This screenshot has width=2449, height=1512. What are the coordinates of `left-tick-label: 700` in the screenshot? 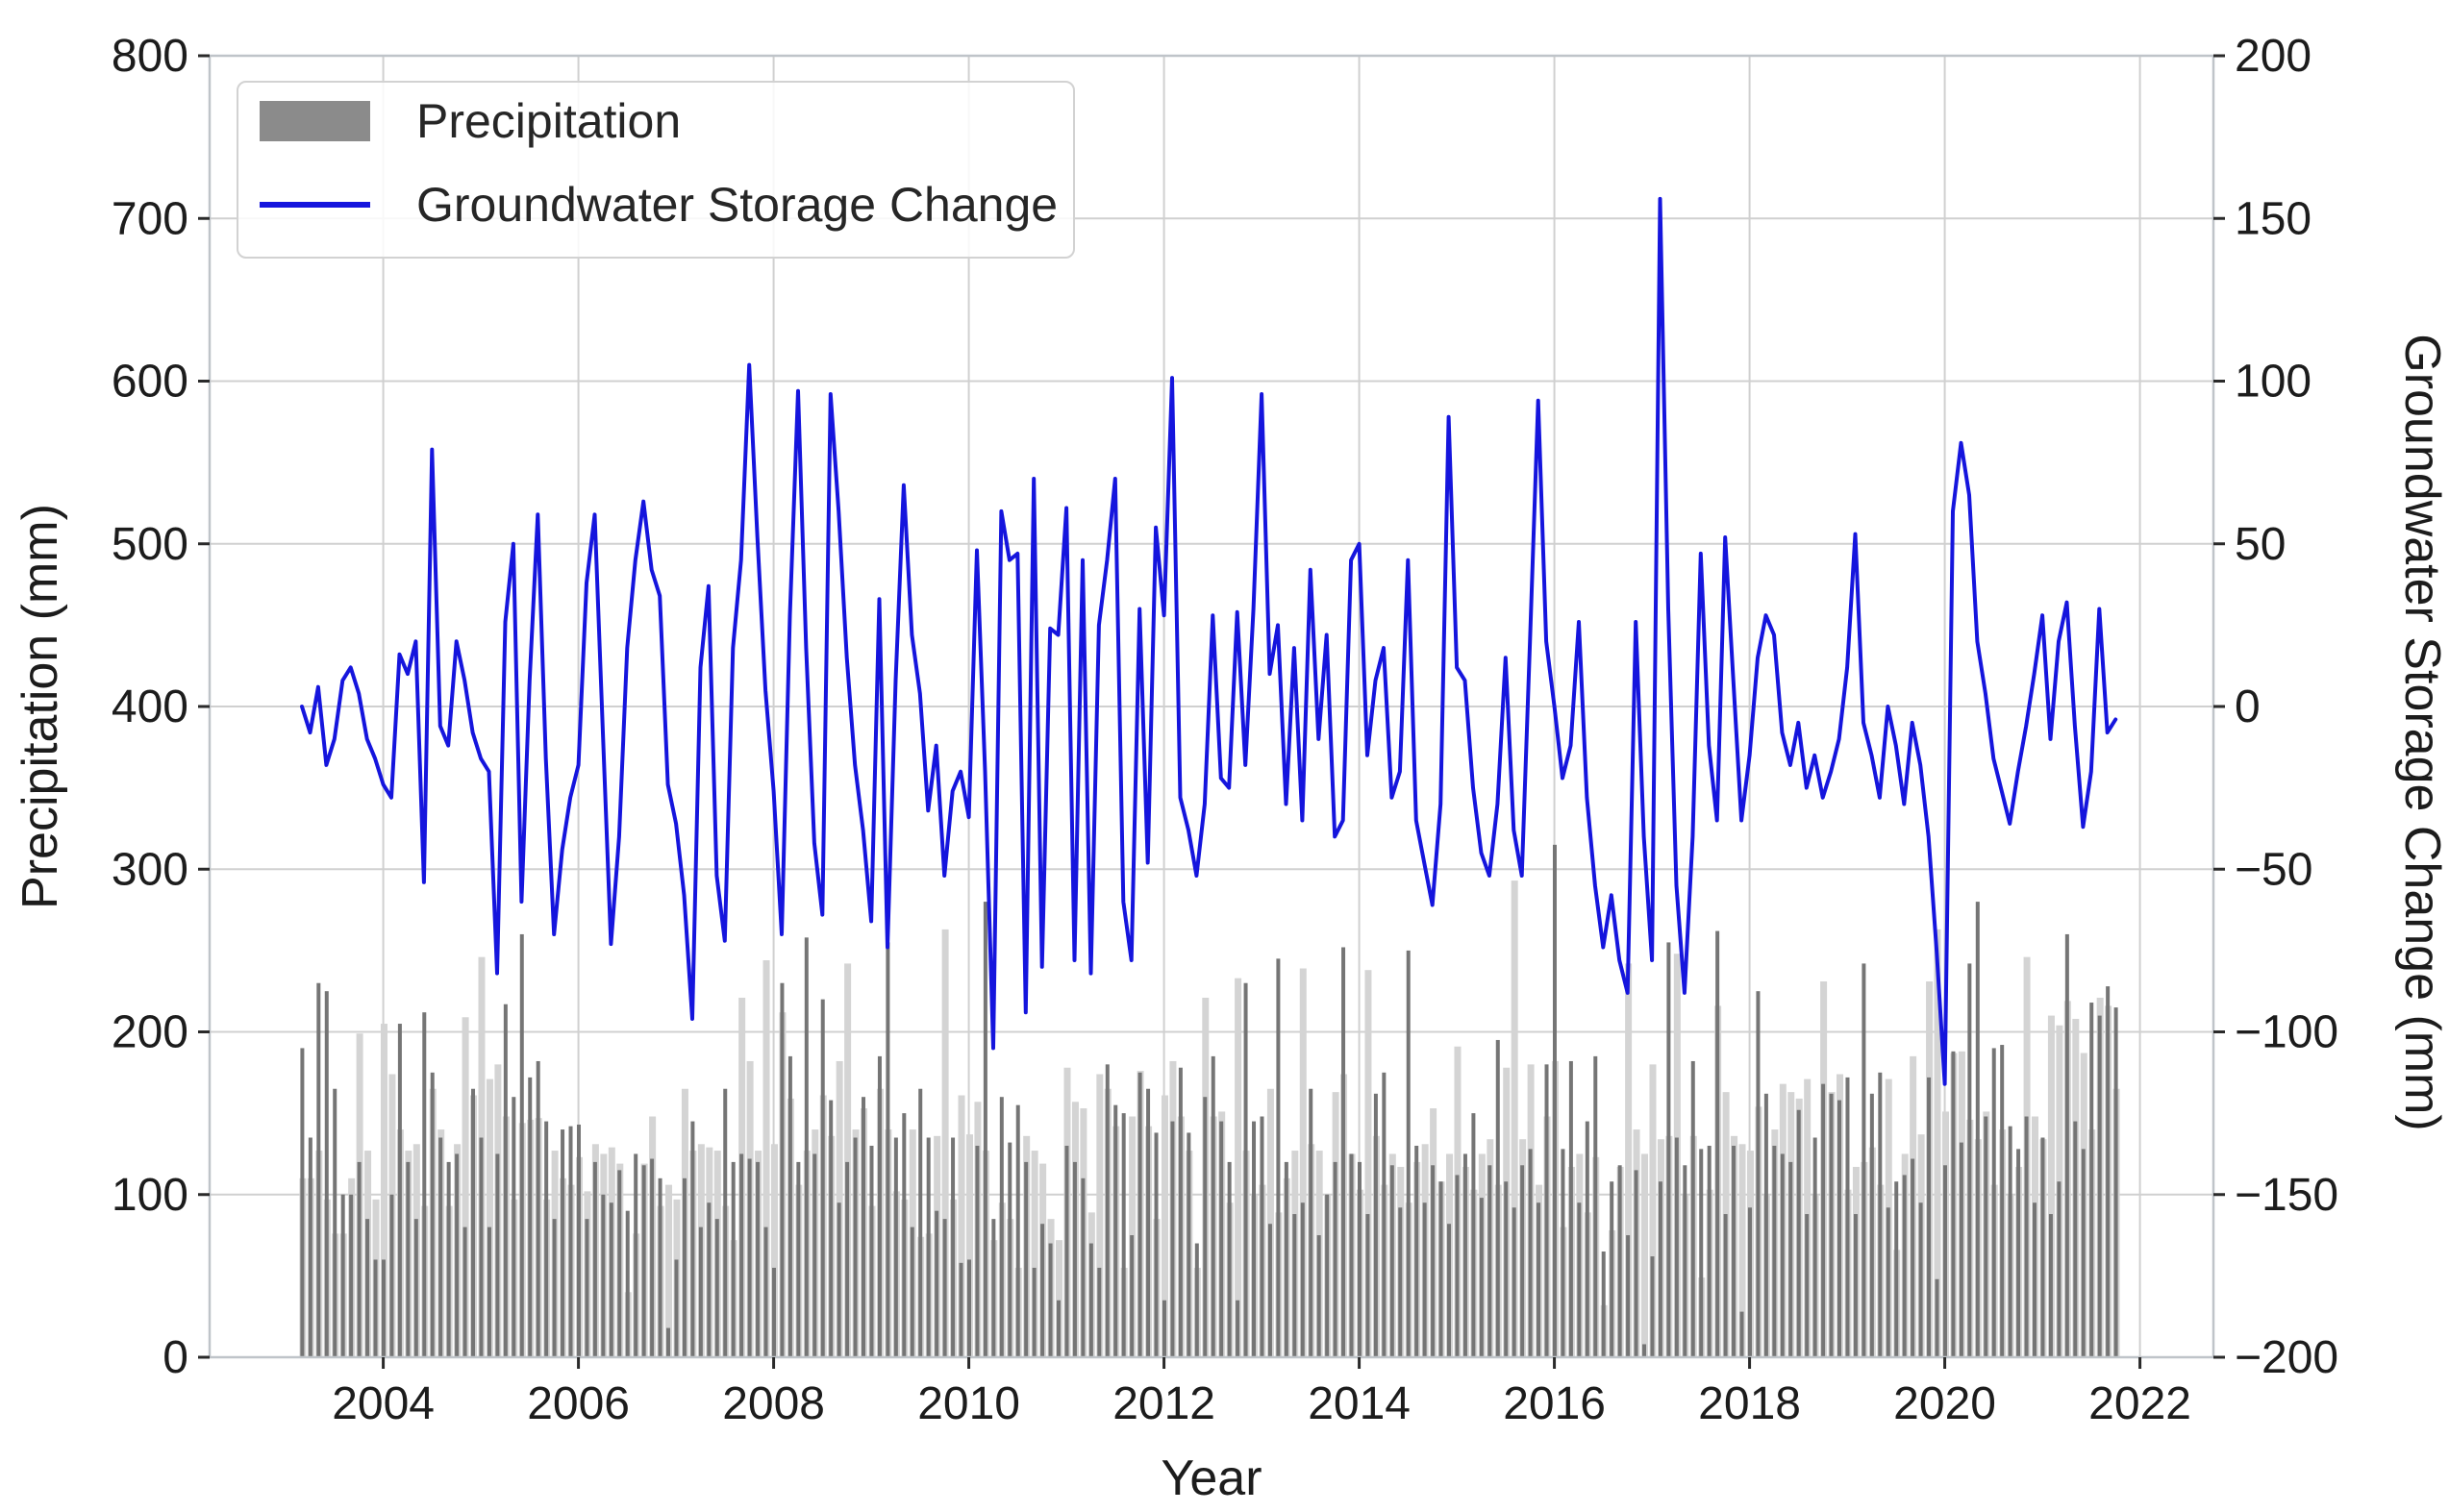 It's located at (150, 218).